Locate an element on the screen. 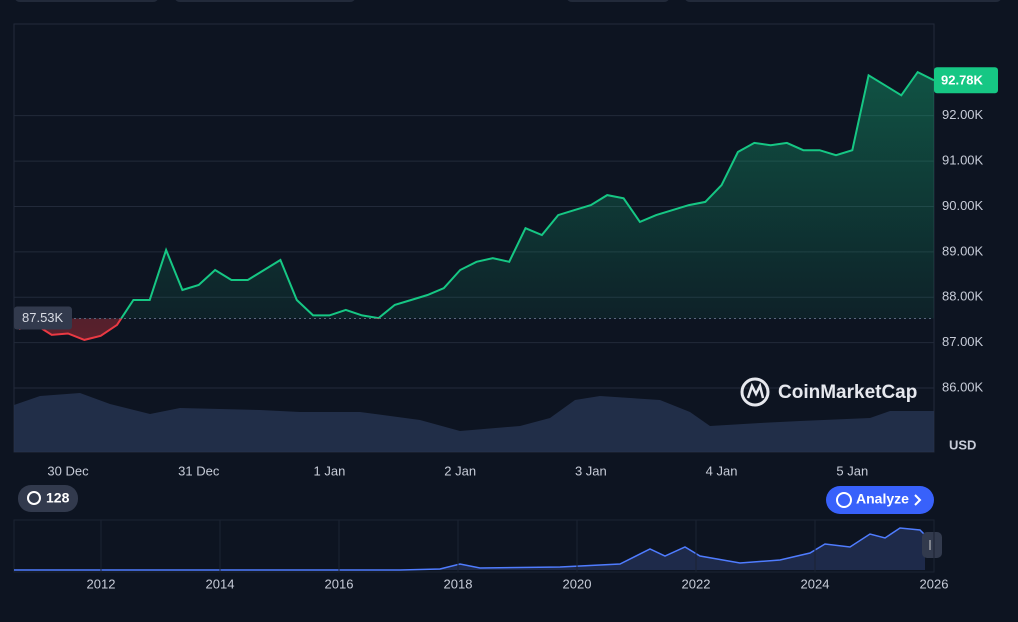 The image size is (1018, 622). price-tag-bg is located at coordinates (966, 80).